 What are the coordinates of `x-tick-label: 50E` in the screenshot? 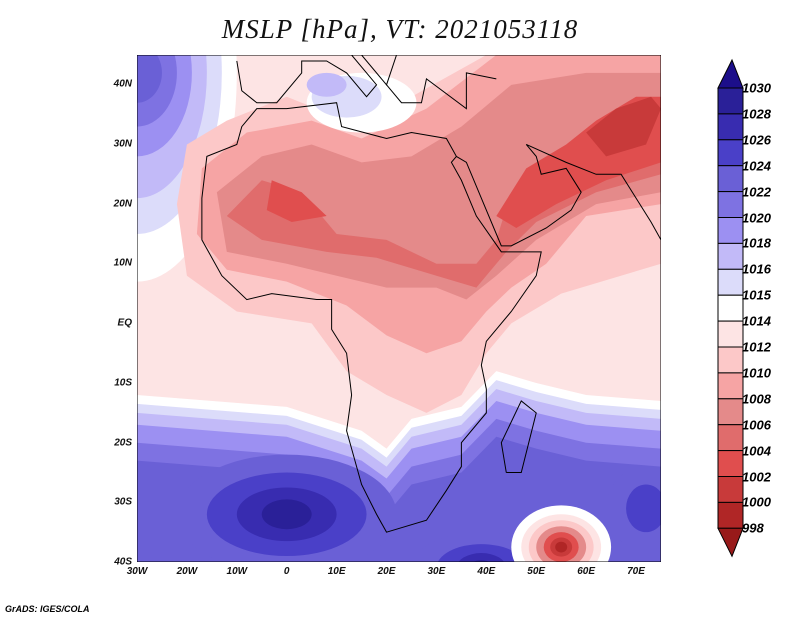 It's located at (536, 571).